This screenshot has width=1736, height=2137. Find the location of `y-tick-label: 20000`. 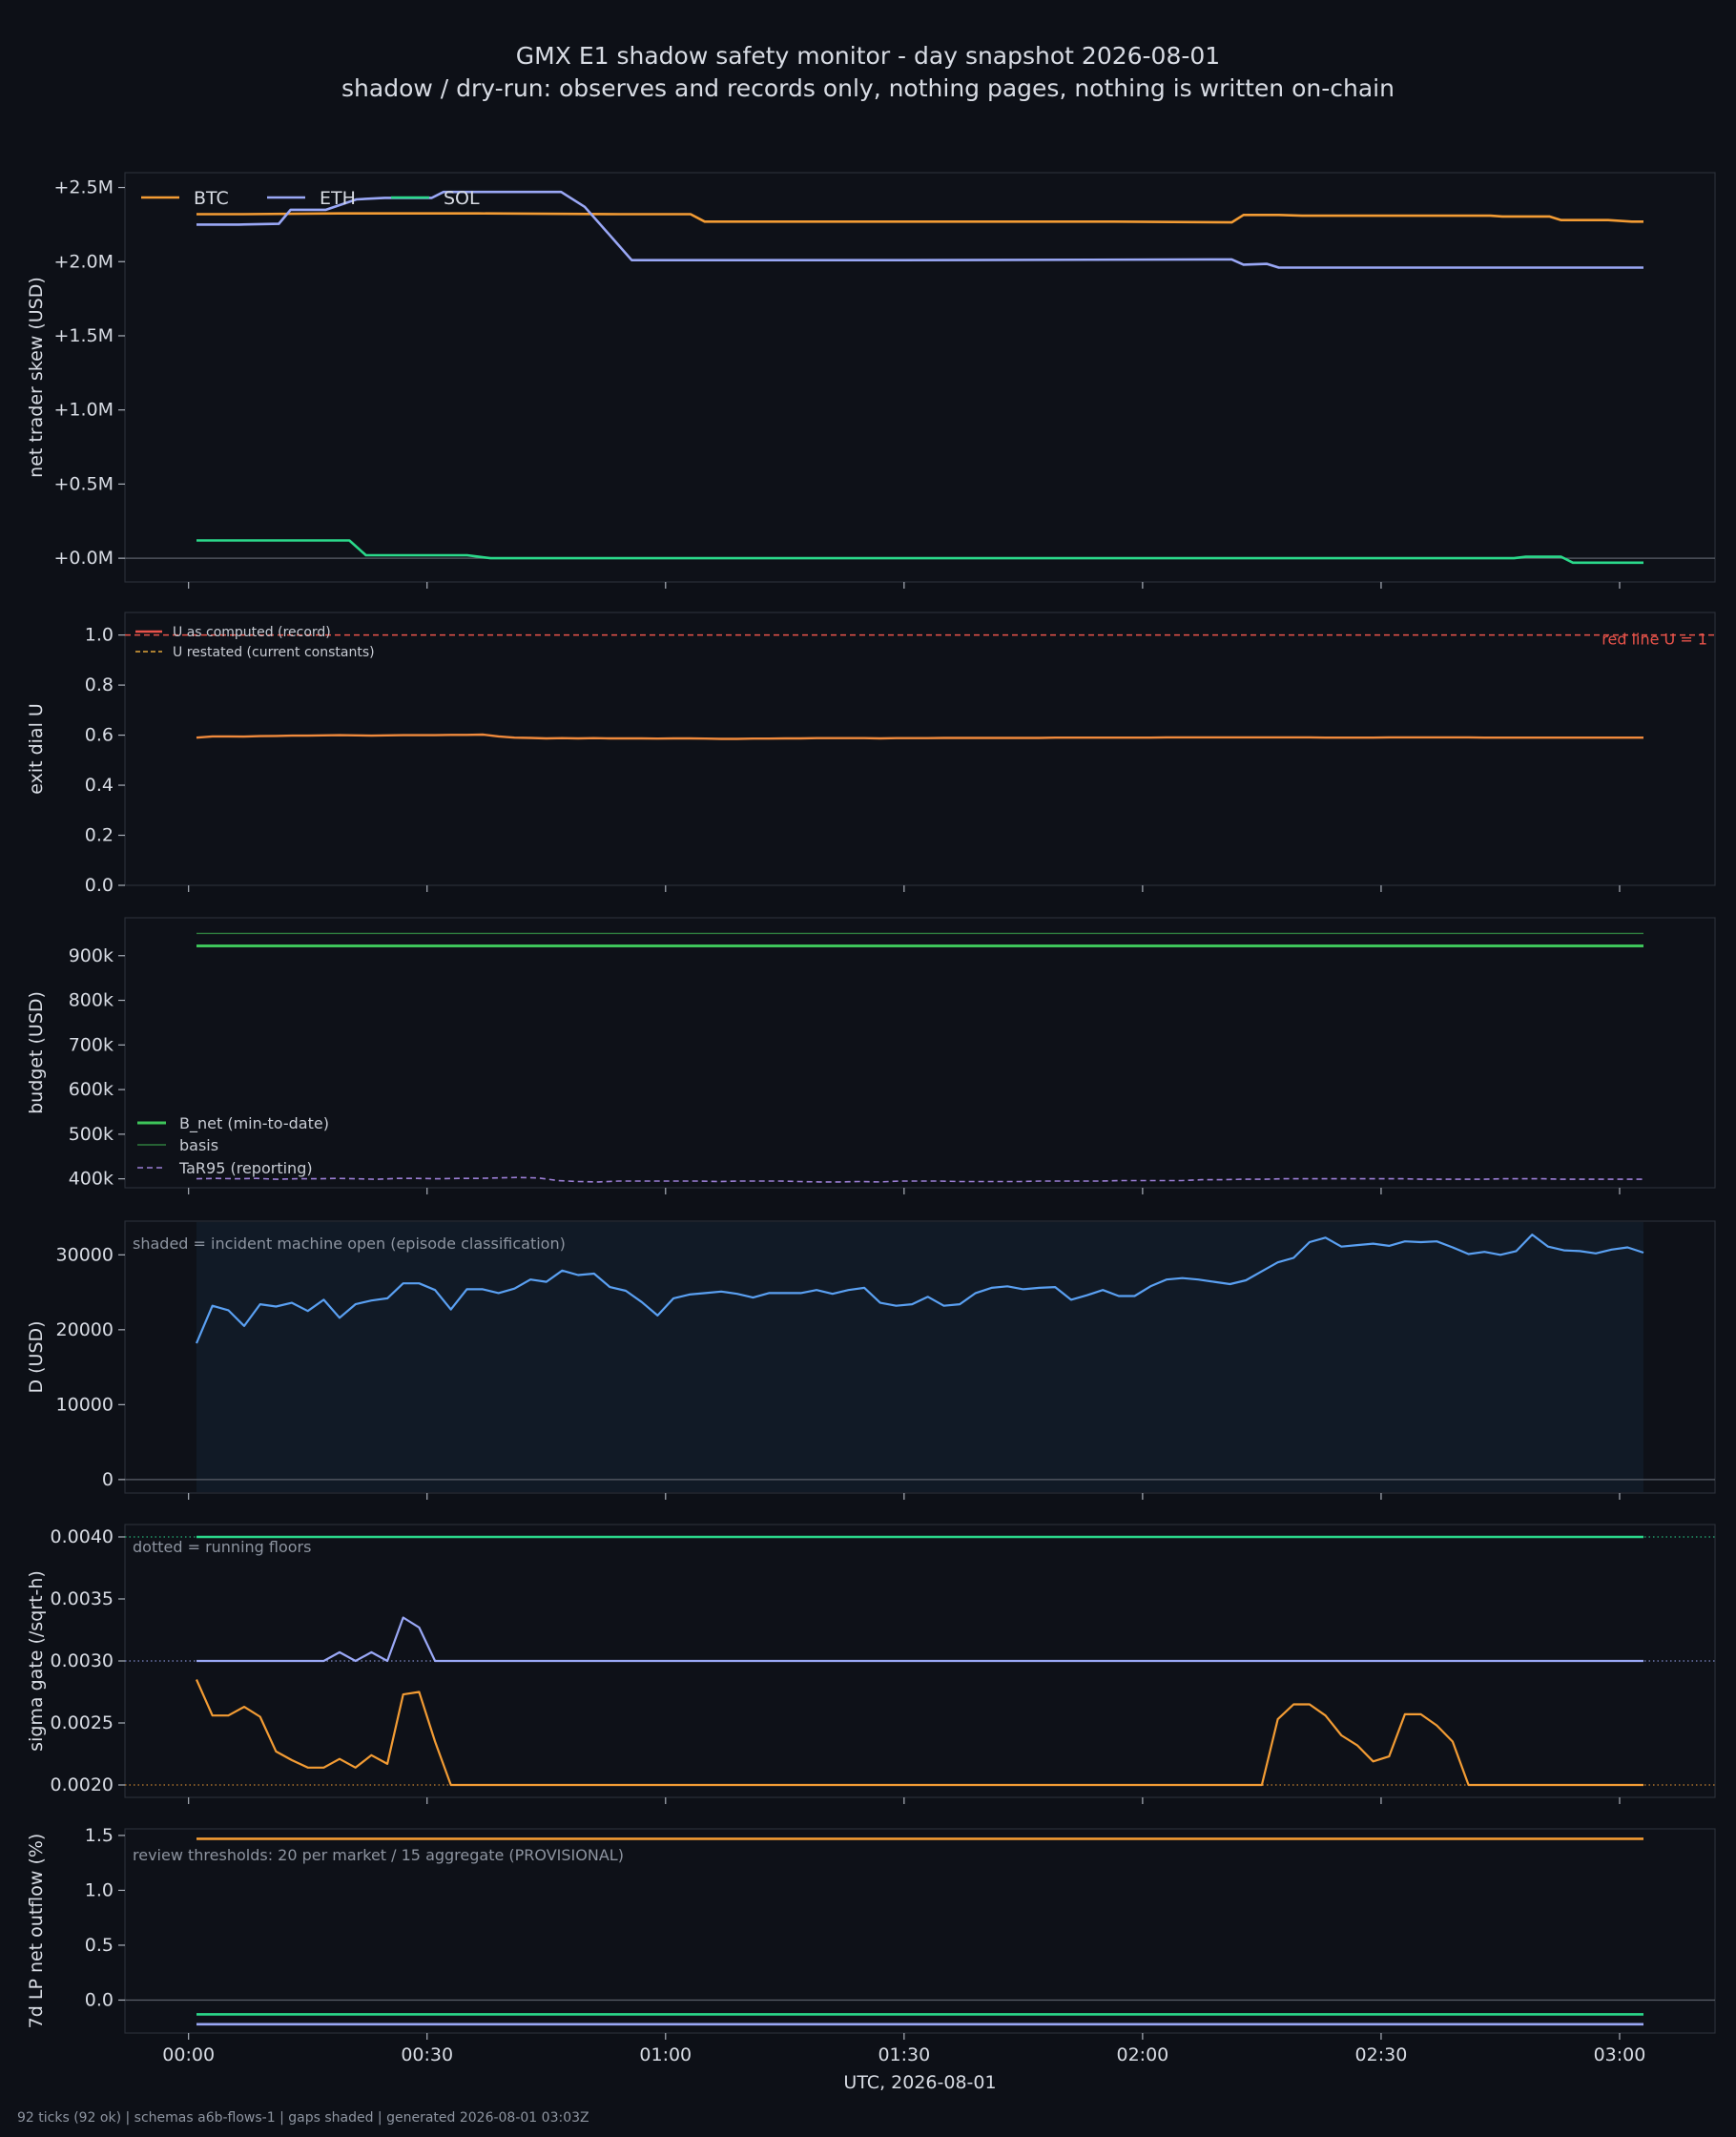

y-tick-label: 20000 is located at coordinates (85, 1329).